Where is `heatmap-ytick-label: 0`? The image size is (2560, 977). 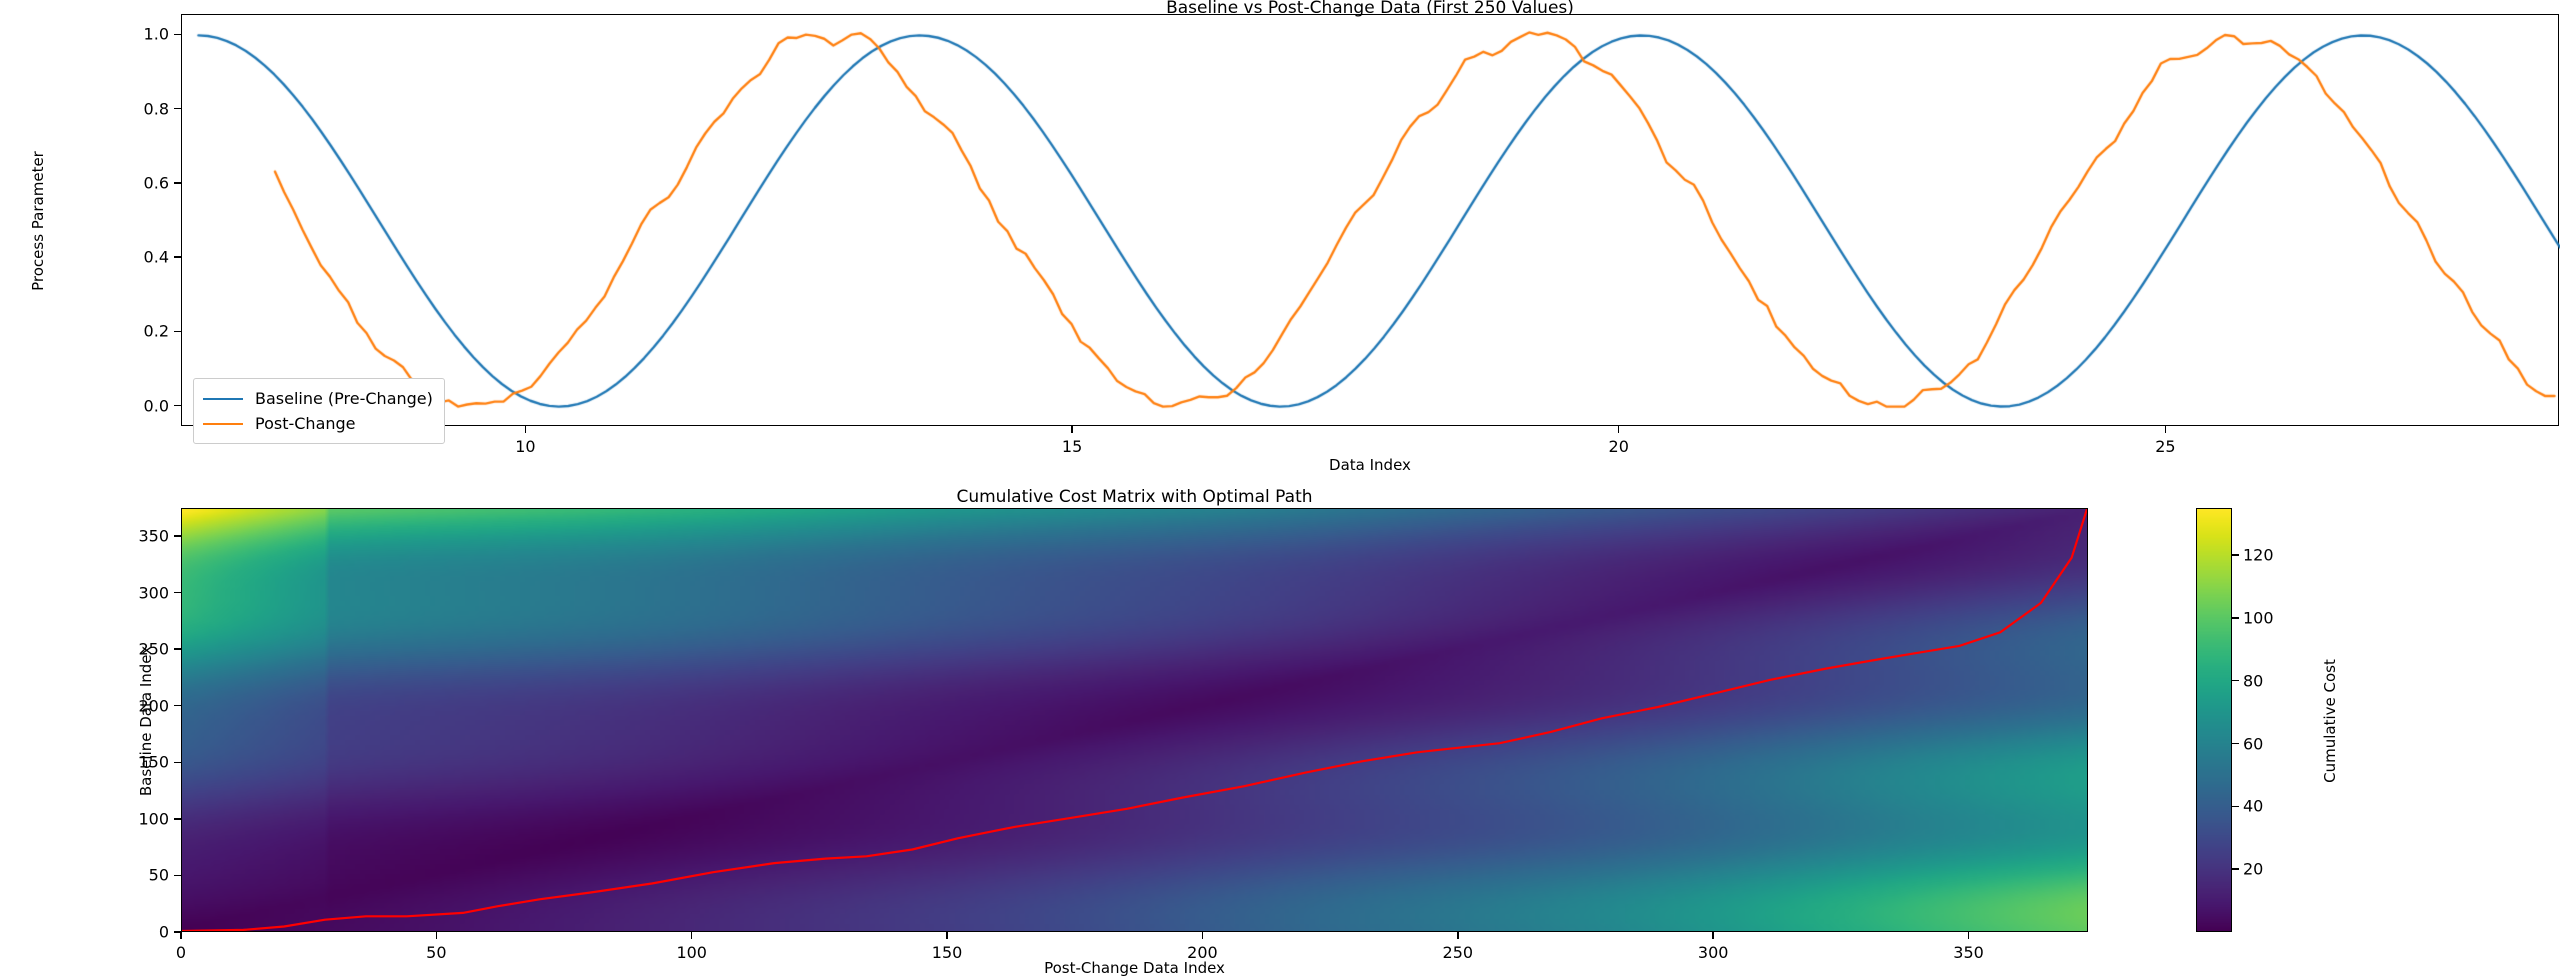 heatmap-ytick-label: 0 is located at coordinates (163, 932).